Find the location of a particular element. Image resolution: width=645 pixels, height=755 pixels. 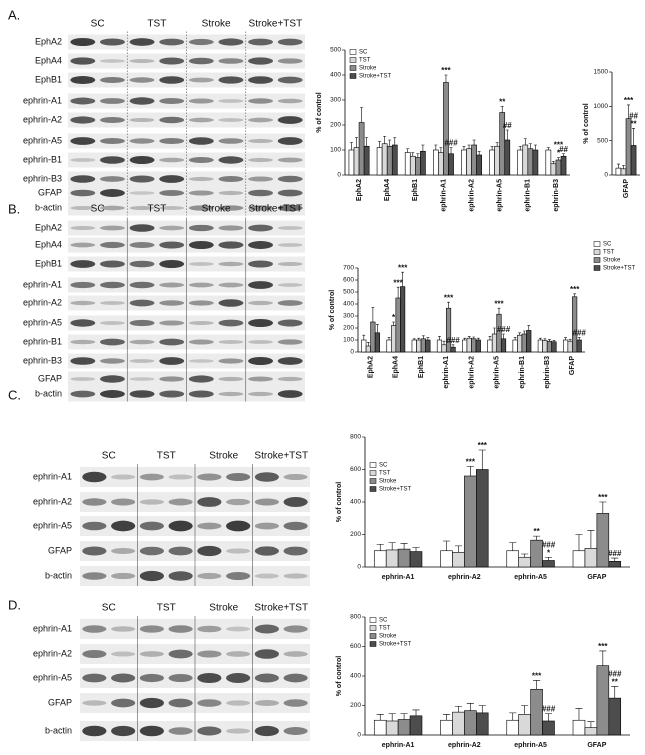

y-tick-label: 300 is located at coordinates (348, 316).